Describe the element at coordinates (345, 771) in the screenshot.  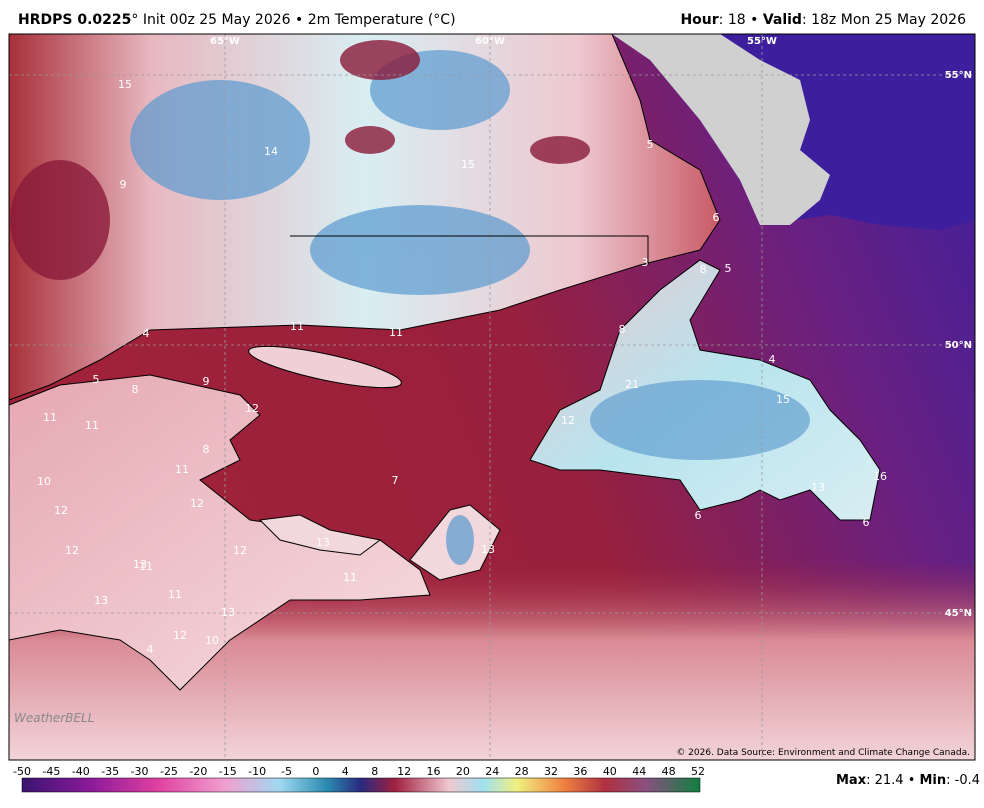
I see `colorbar-tick-label: 4` at that location.